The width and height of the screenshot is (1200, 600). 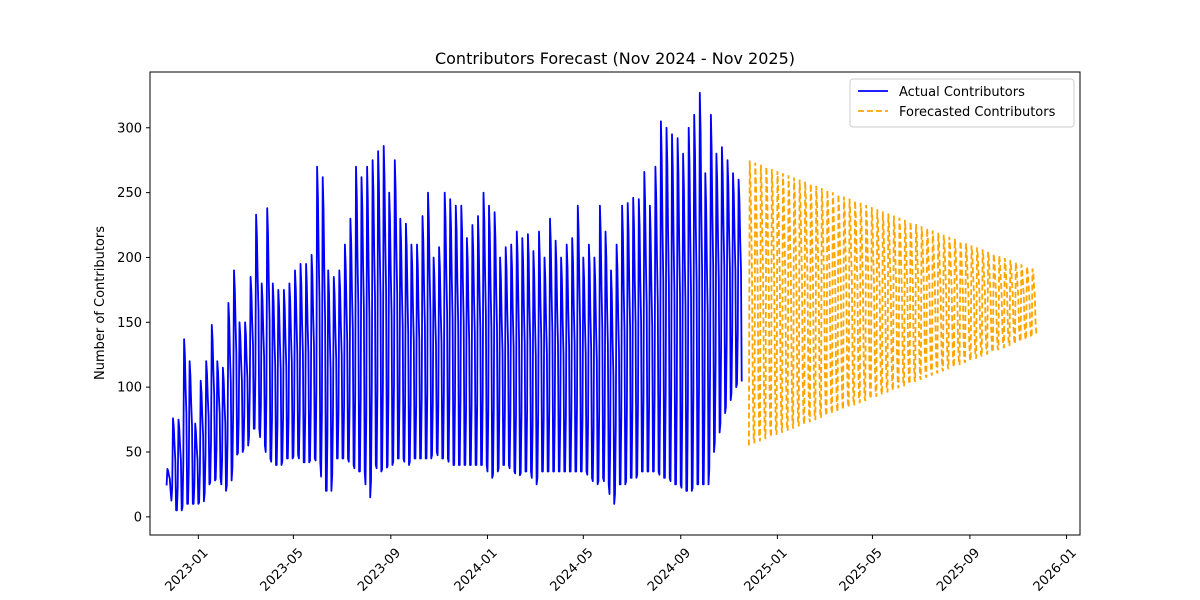 I want to click on x-tick-label: 2024-01, so click(x=476, y=570).